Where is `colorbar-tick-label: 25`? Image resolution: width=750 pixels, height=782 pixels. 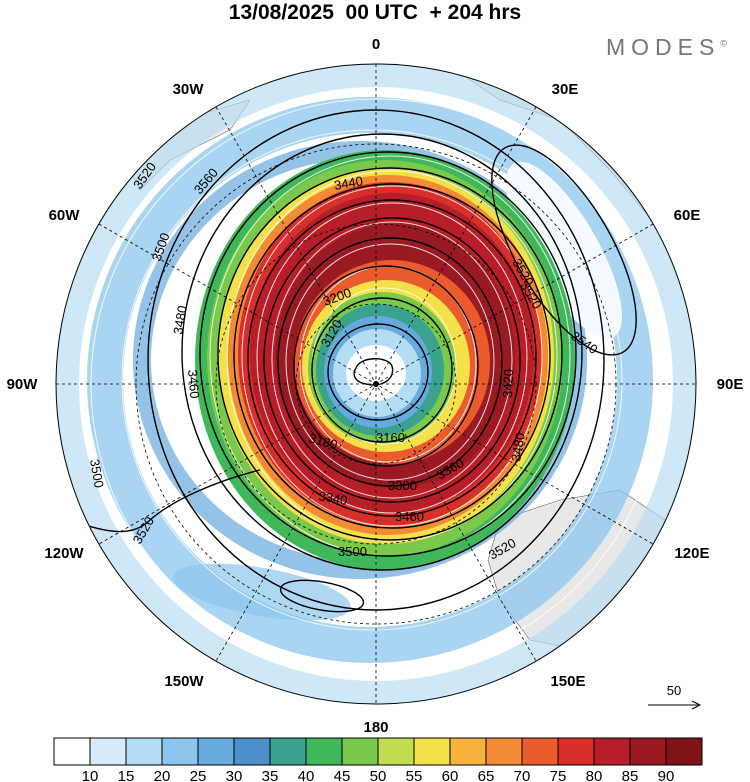 colorbar-tick-label: 25 is located at coordinates (198, 775).